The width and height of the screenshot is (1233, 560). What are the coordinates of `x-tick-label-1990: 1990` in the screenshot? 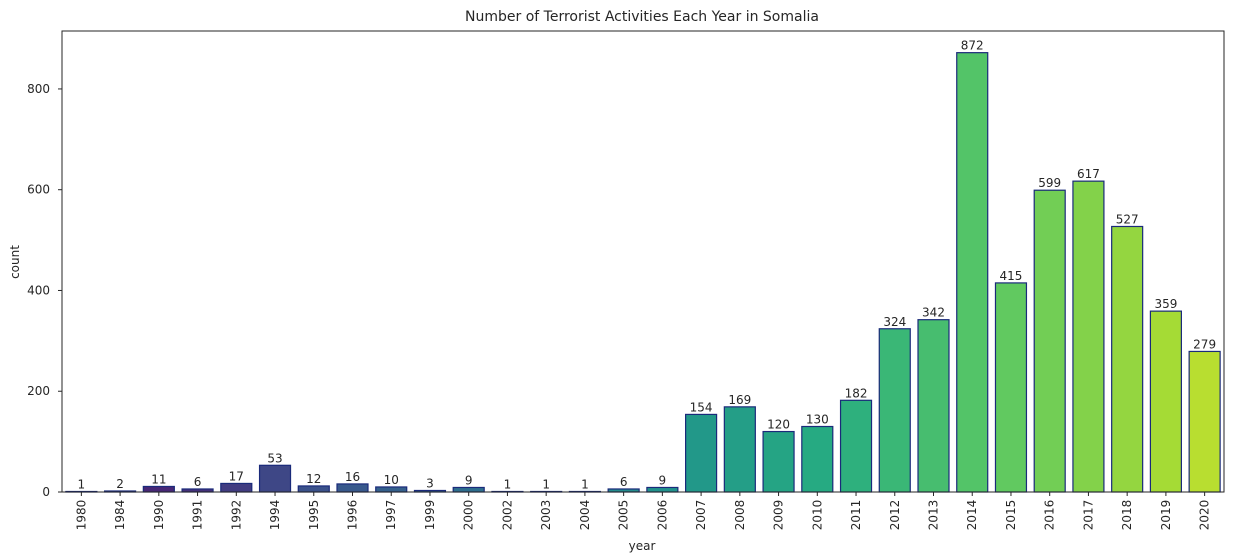 It's located at (159, 515).